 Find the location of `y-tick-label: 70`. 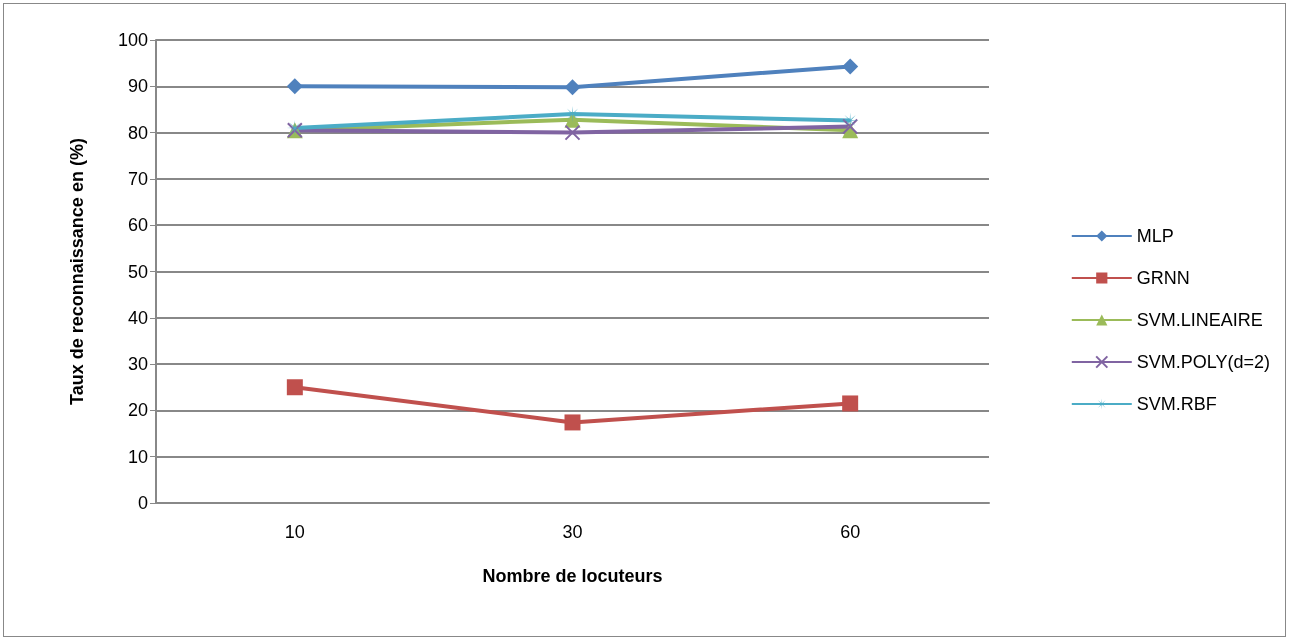

y-tick-label: 70 is located at coordinates (137, 178).